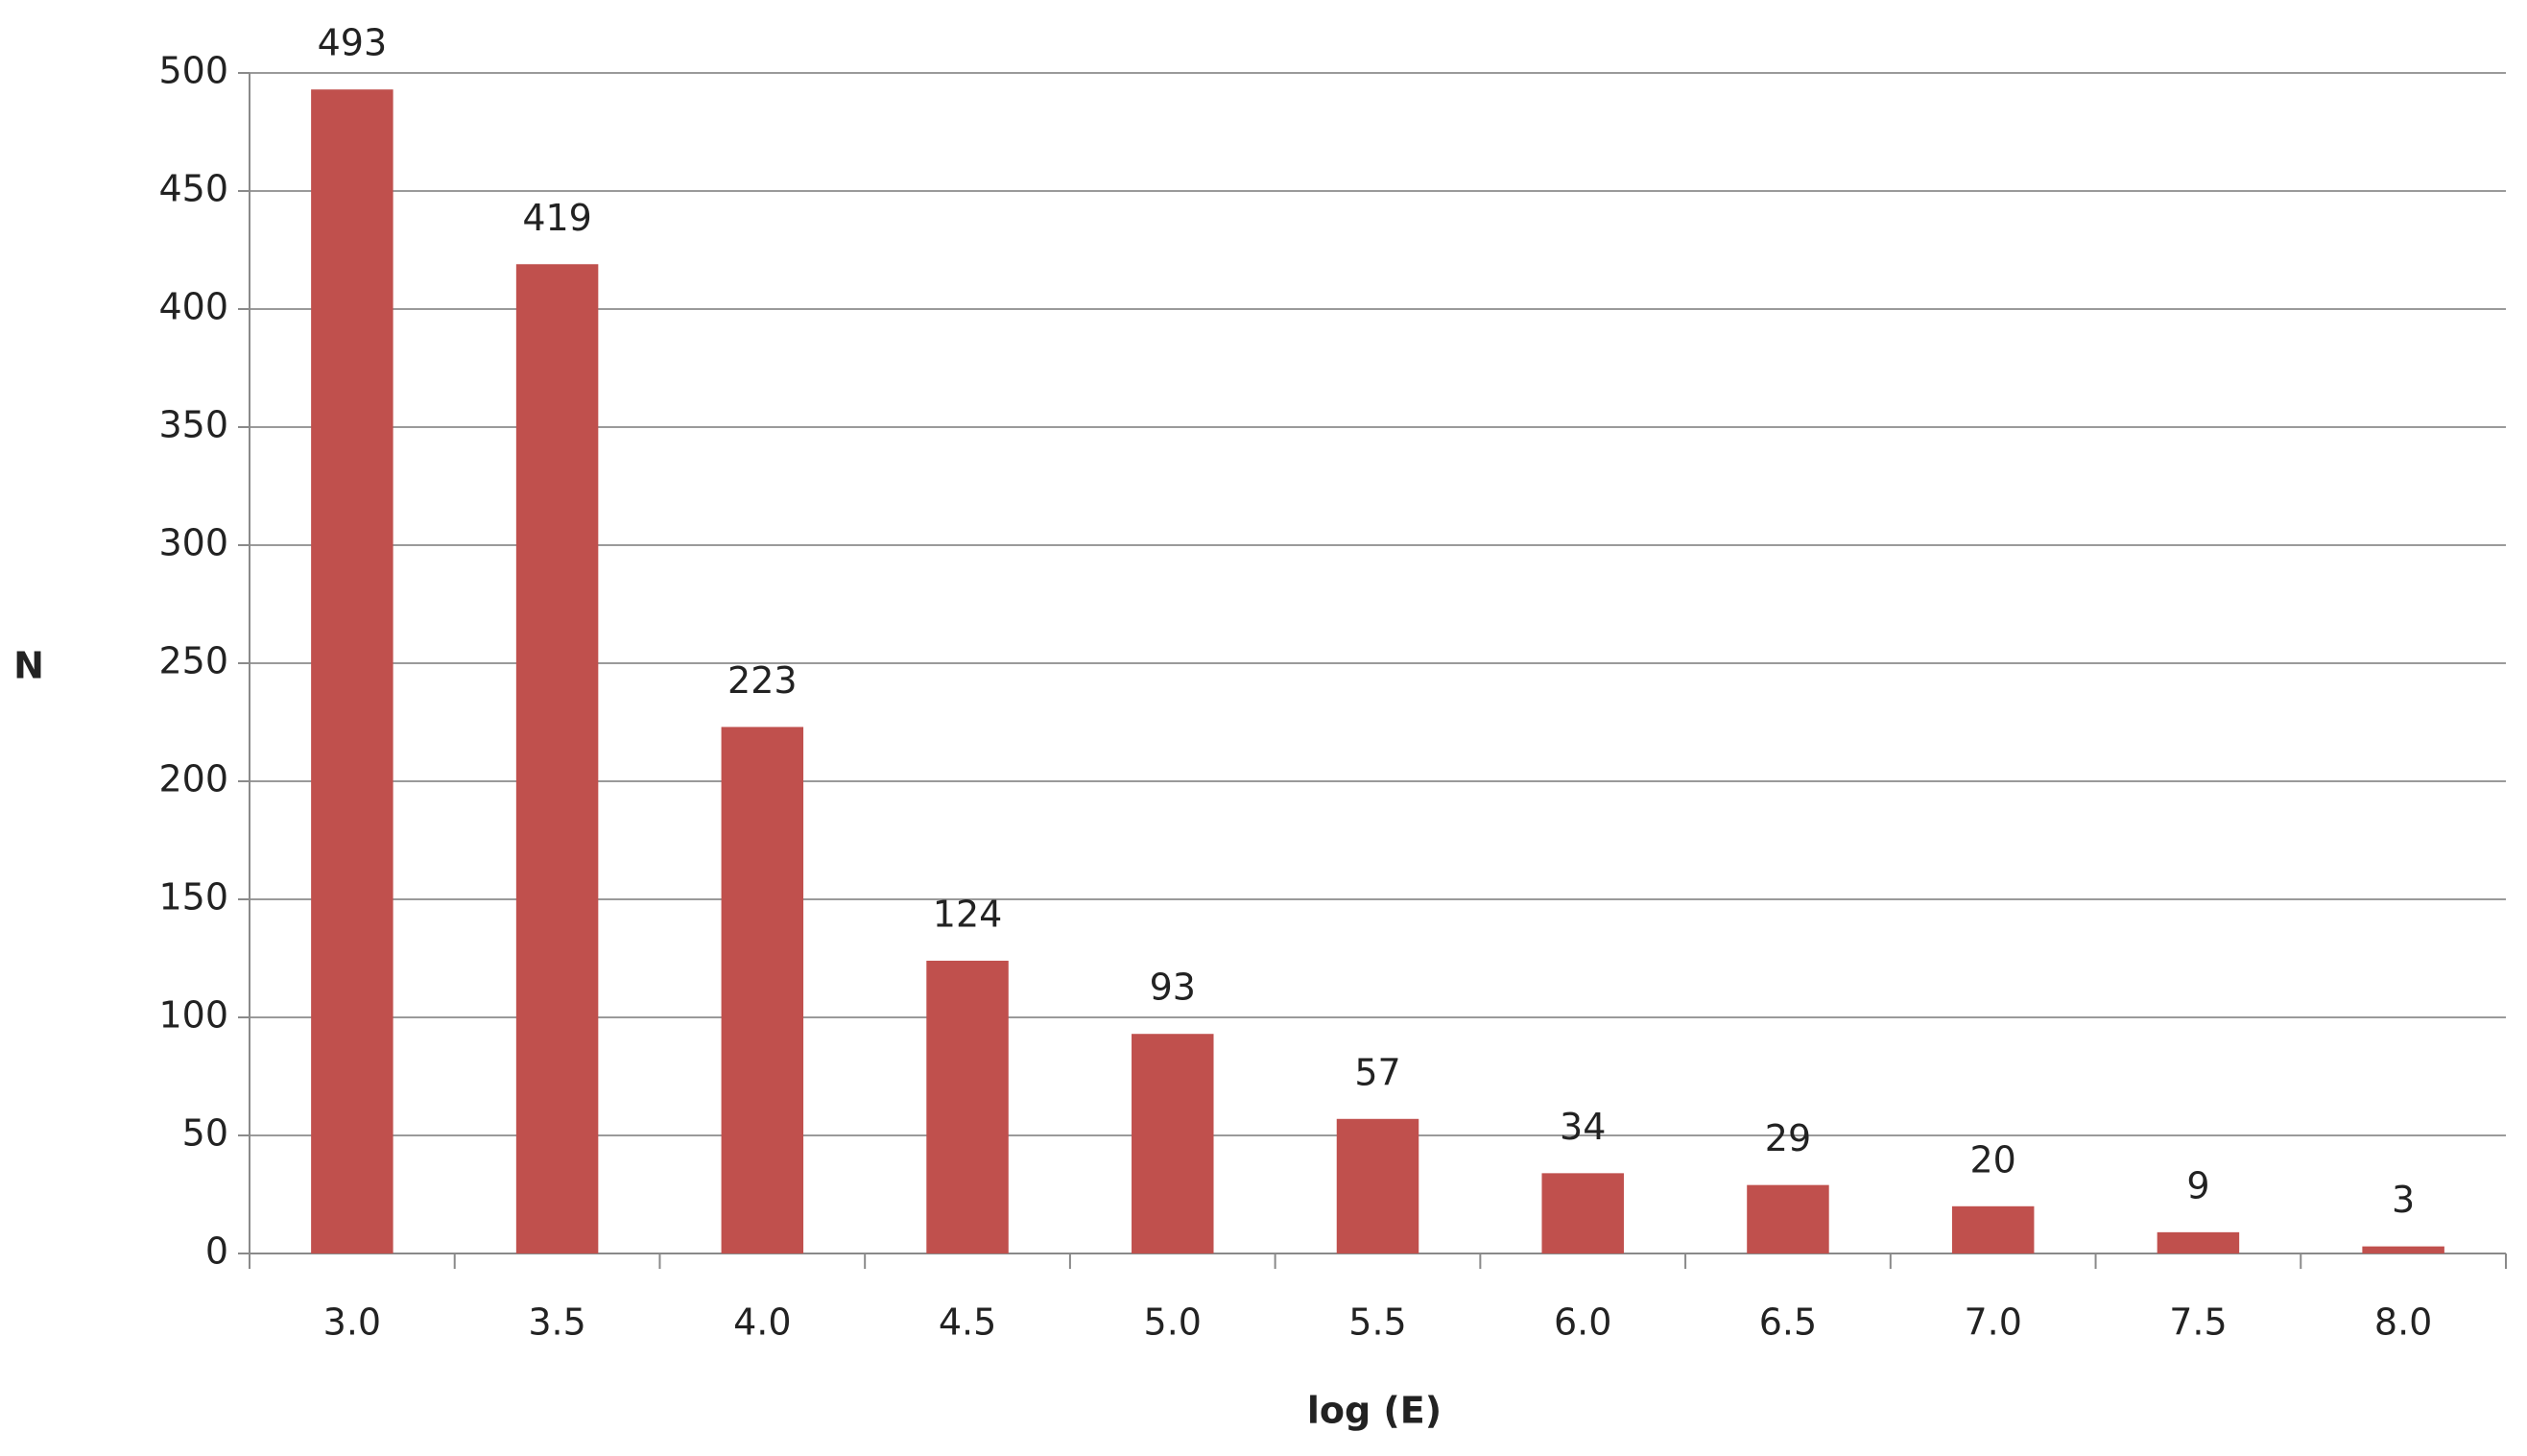 Image resolution: width=2527 pixels, height=1456 pixels. Describe the element at coordinates (193, 543) in the screenshot. I see `y-tick-label: 300` at that location.